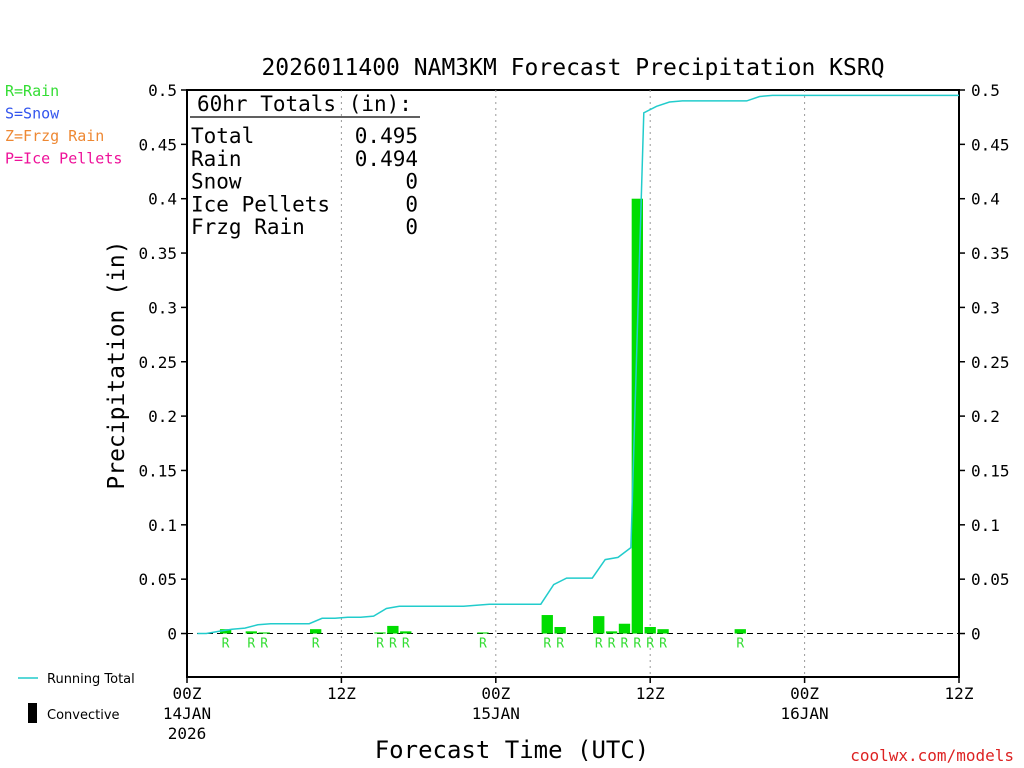 The width and height of the screenshot is (1024, 768). What do you see at coordinates (932, 755) in the screenshot?
I see `site-credit: coolwx.com/models` at bounding box center [932, 755].